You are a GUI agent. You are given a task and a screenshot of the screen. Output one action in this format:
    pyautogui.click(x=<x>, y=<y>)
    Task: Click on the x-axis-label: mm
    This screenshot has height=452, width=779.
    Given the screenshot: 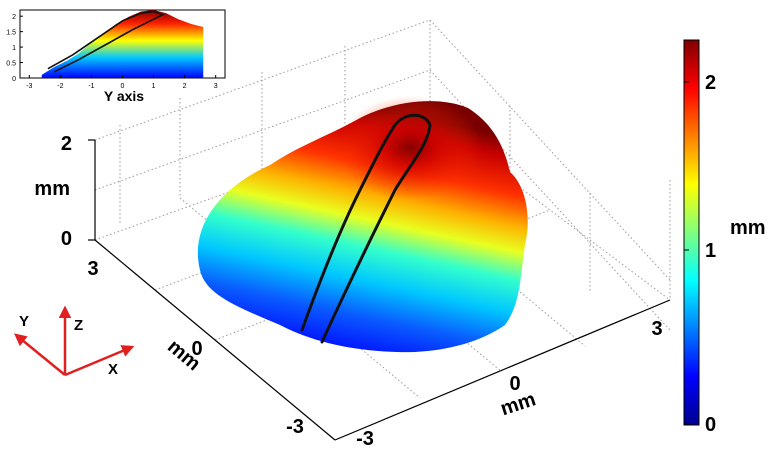 What is the action you would take?
    pyautogui.click(x=518, y=404)
    